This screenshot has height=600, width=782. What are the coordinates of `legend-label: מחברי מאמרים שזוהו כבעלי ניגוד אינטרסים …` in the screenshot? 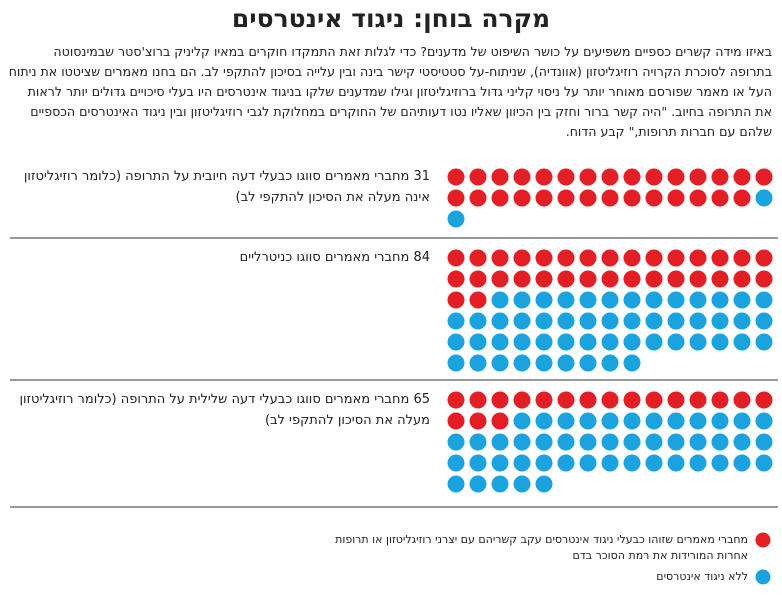 It's located at (541, 547).